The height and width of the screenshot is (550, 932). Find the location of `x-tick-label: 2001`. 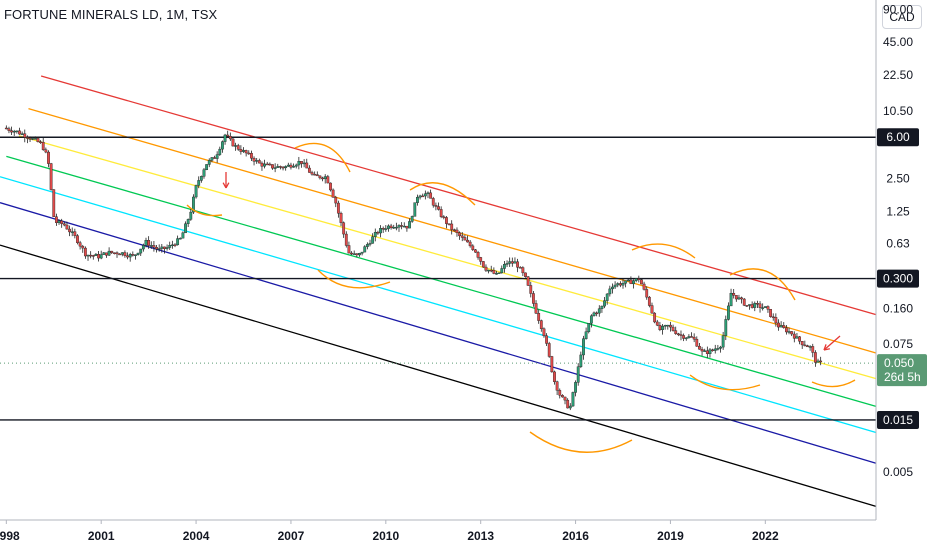

x-tick-label: 2001 is located at coordinates (101, 536).